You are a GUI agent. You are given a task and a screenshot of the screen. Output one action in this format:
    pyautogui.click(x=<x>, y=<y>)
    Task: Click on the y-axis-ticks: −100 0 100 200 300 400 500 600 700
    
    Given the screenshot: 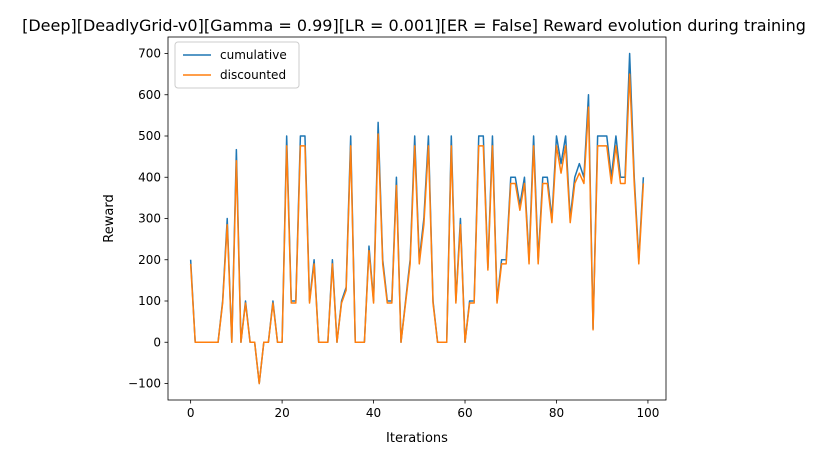 What is the action you would take?
    pyautogui.click(x=148, y=219)
    